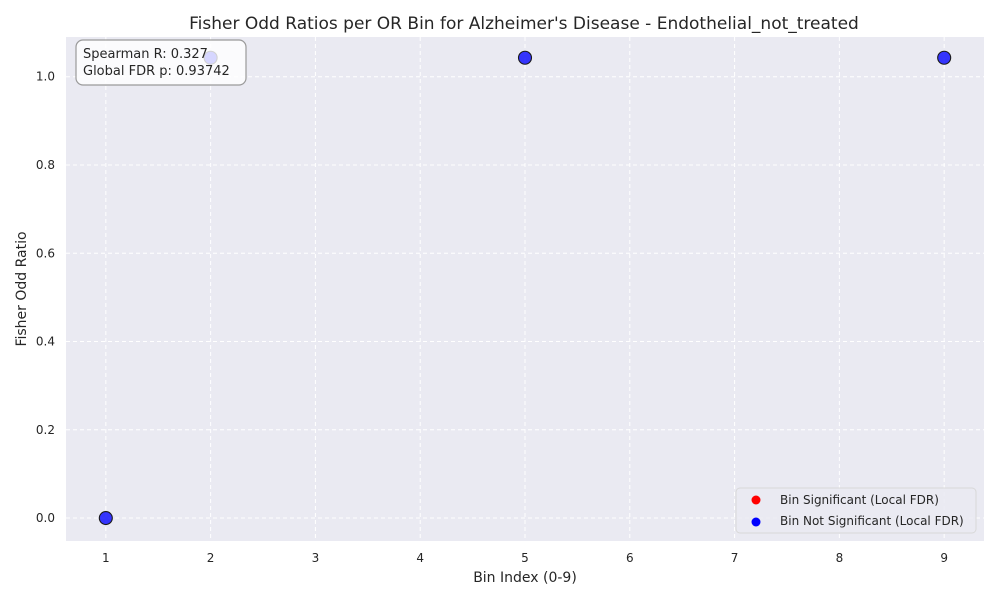 This screenshot has width=1000, height=600. I want to click on x-tick-label: 5, so click(525, 558).